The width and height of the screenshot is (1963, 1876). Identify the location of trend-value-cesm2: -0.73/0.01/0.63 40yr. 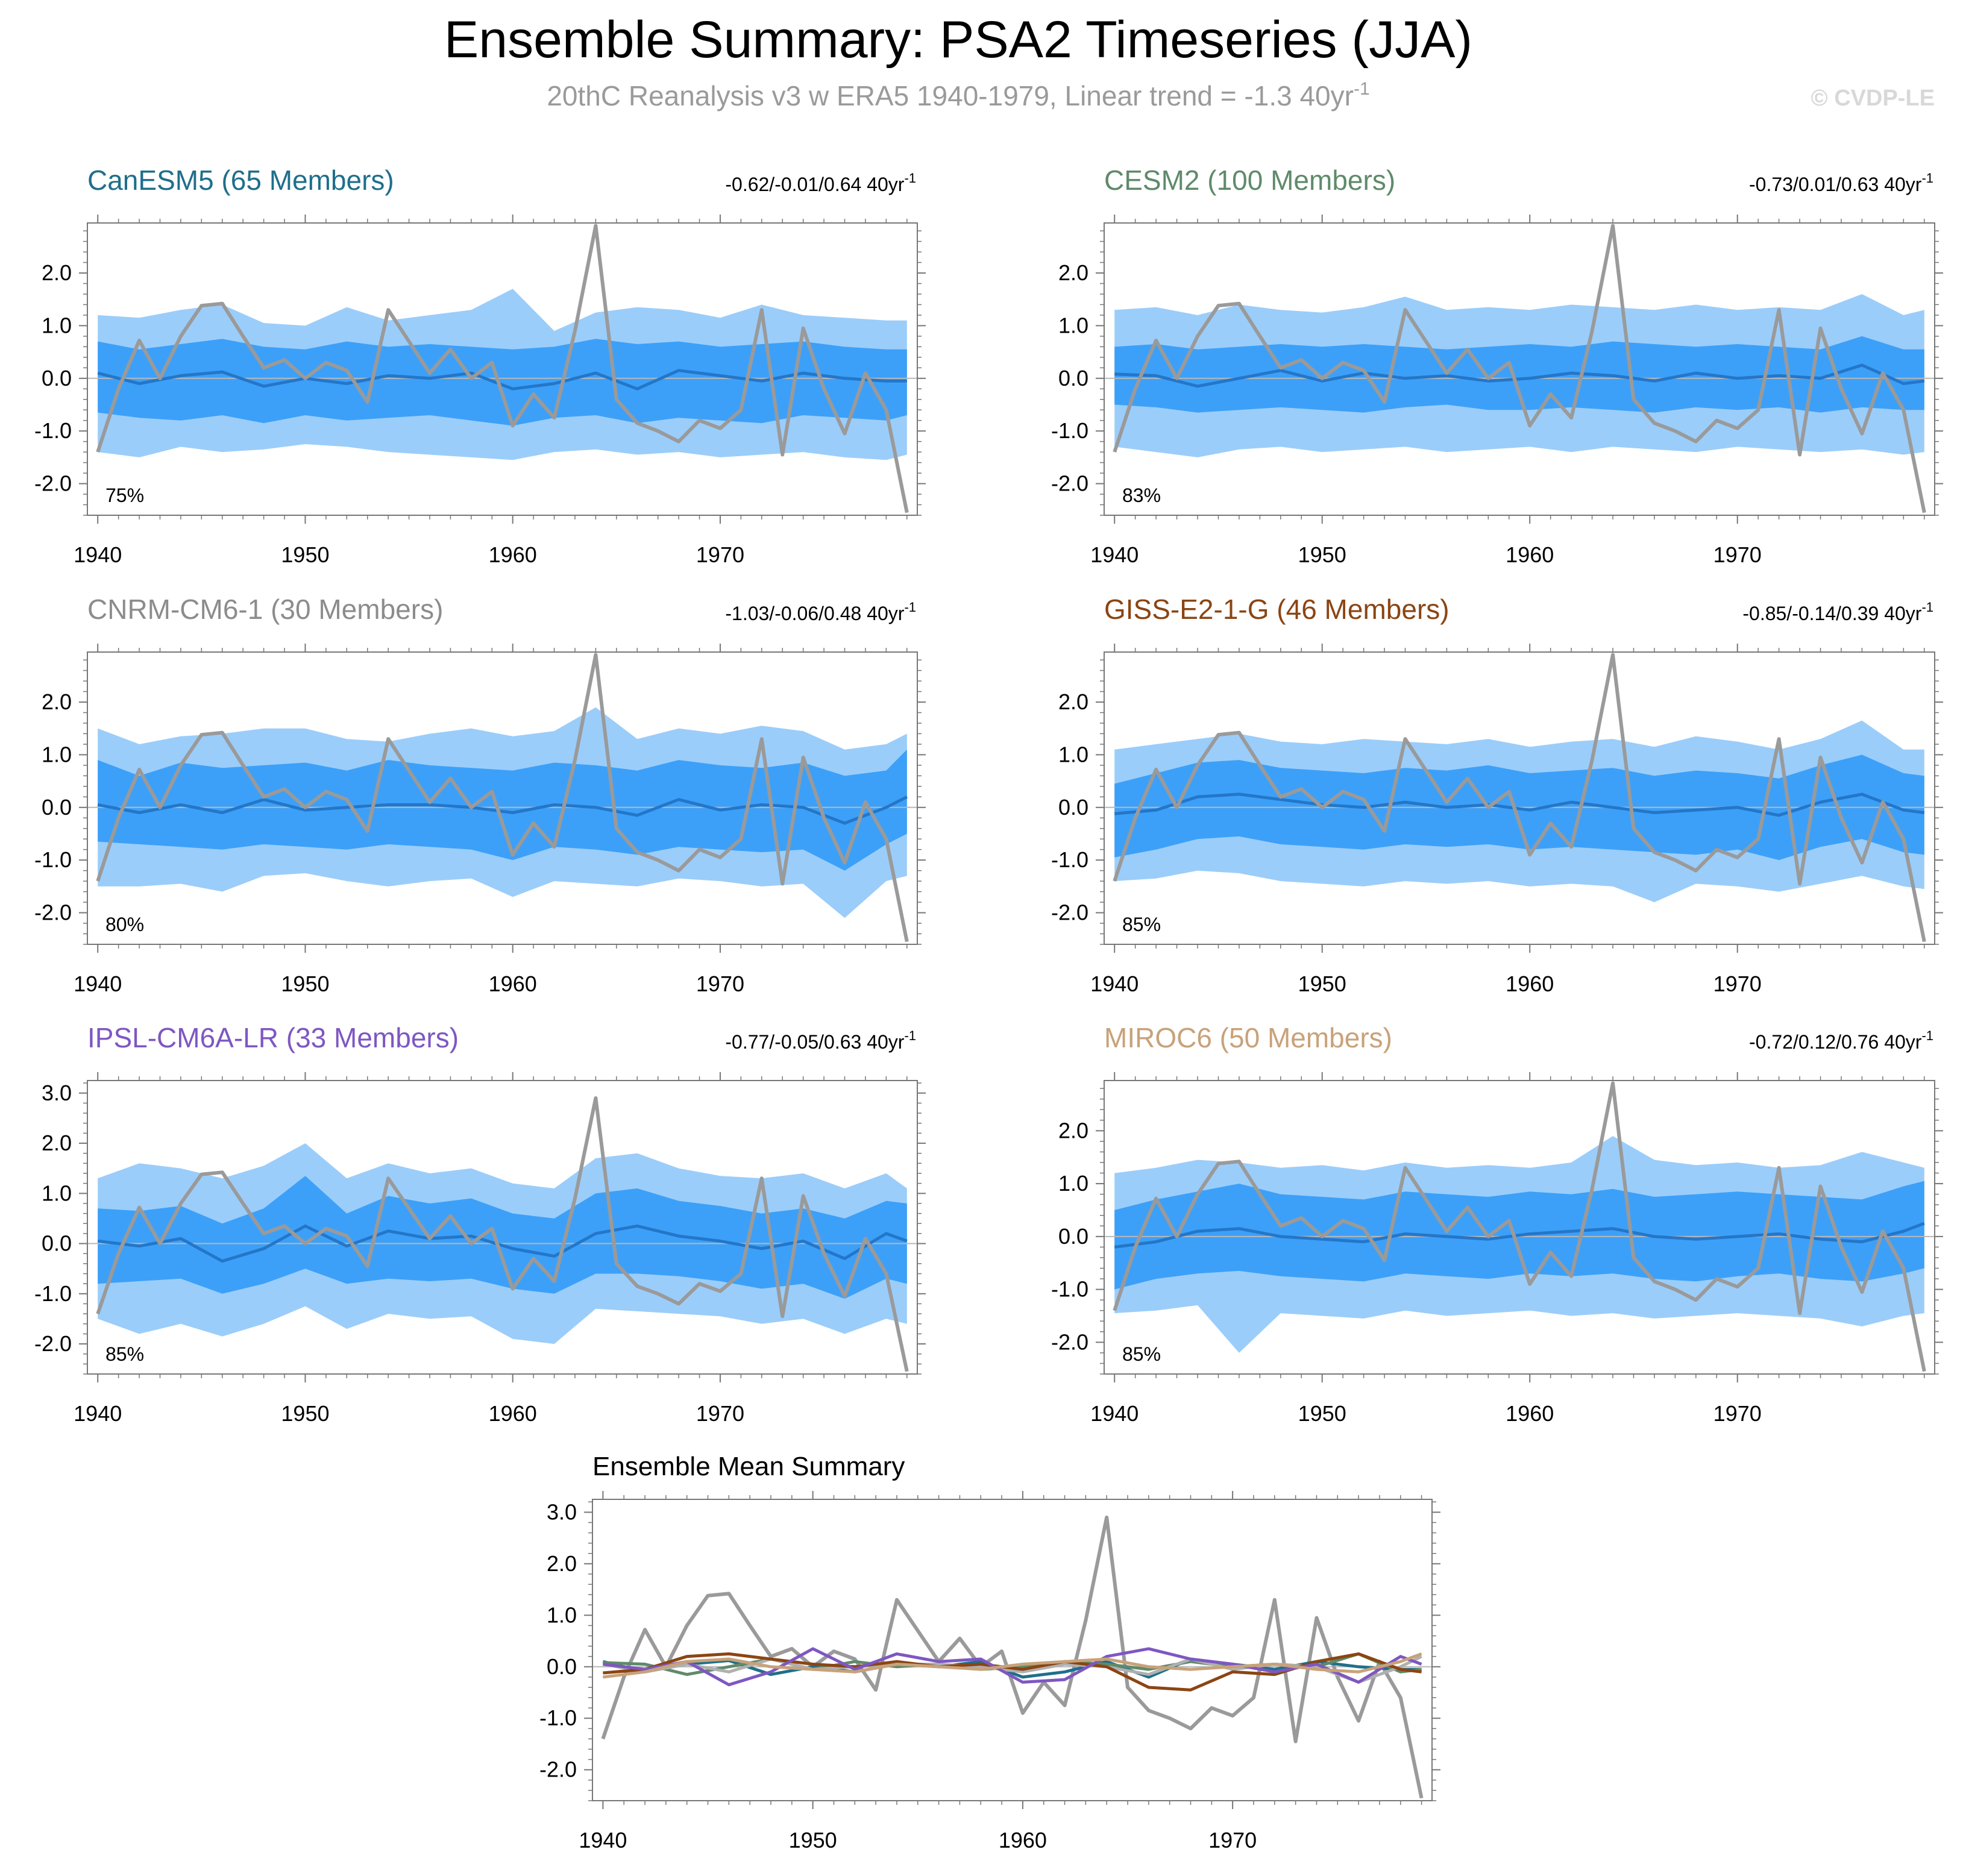
(1835, 184).